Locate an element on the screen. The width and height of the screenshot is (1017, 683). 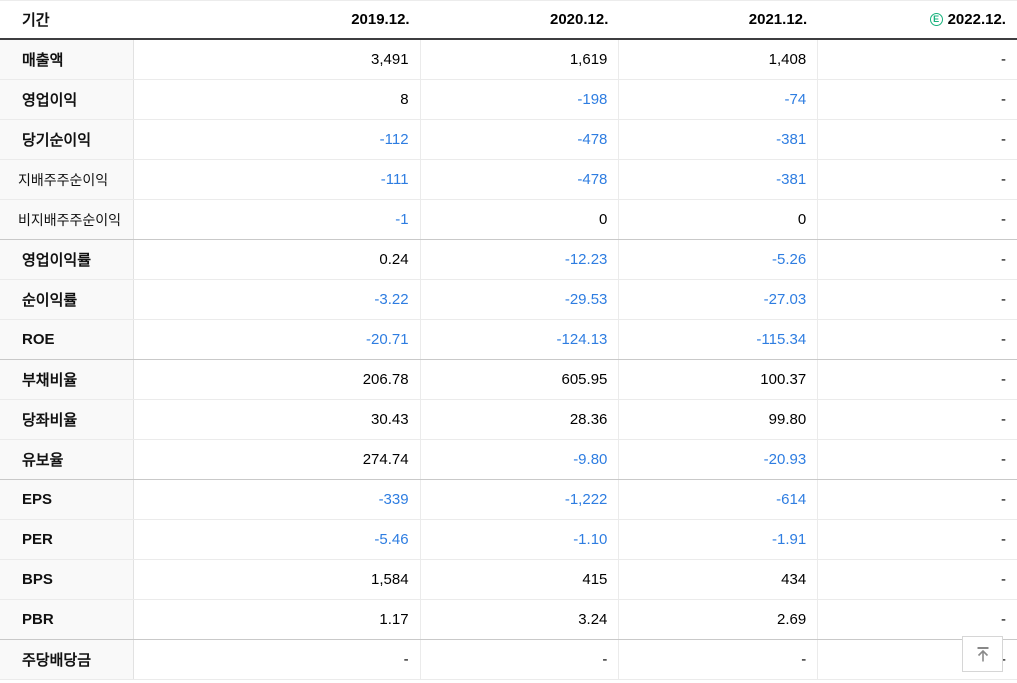
row-label: 유보율 is located at coordinates (67, 459).